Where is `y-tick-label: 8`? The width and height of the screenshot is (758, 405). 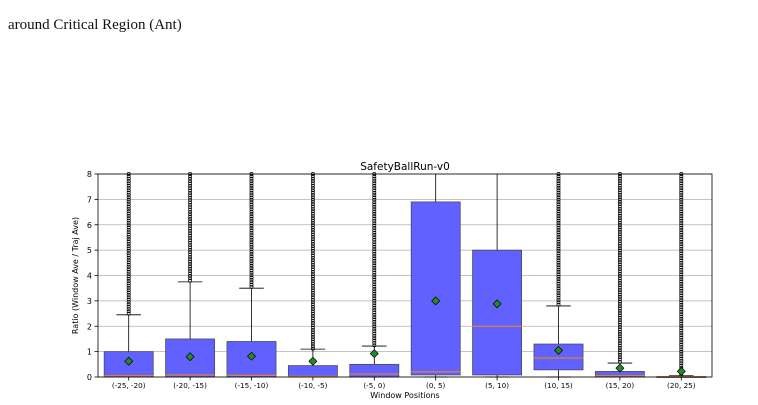 y-tick-label: 8 is located at coordinates (89, 174).